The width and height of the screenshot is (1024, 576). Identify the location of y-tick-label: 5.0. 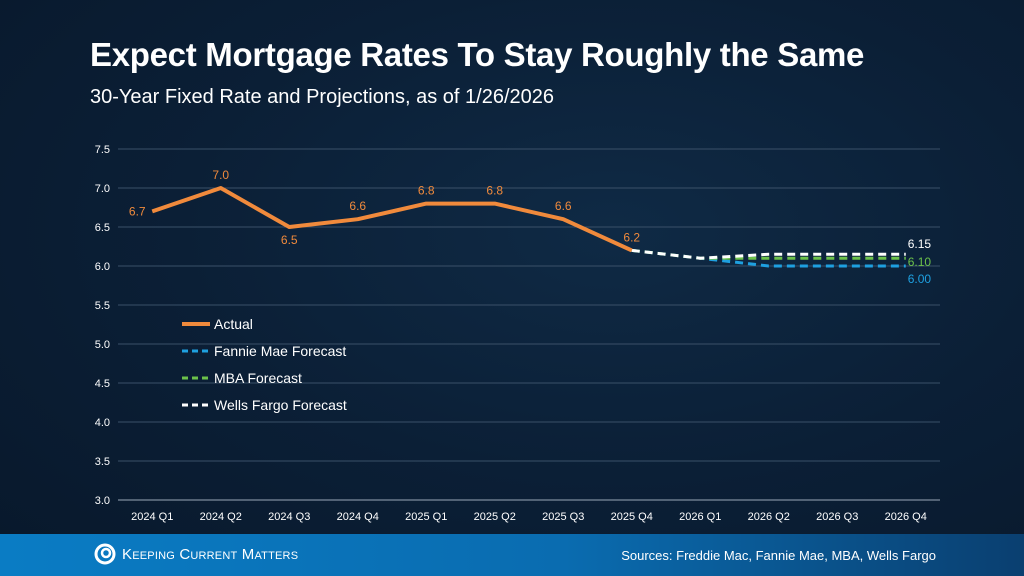
(102, 345).